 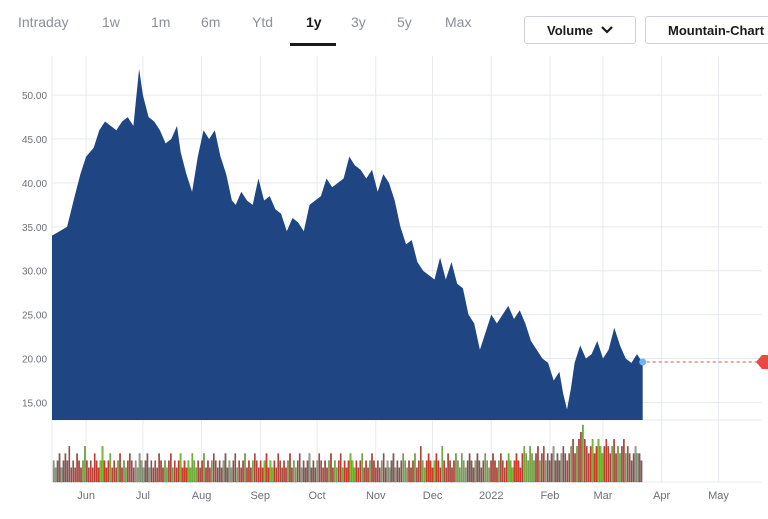 I want to click on x-tick-label: Mar, so click(x=602, y=496).